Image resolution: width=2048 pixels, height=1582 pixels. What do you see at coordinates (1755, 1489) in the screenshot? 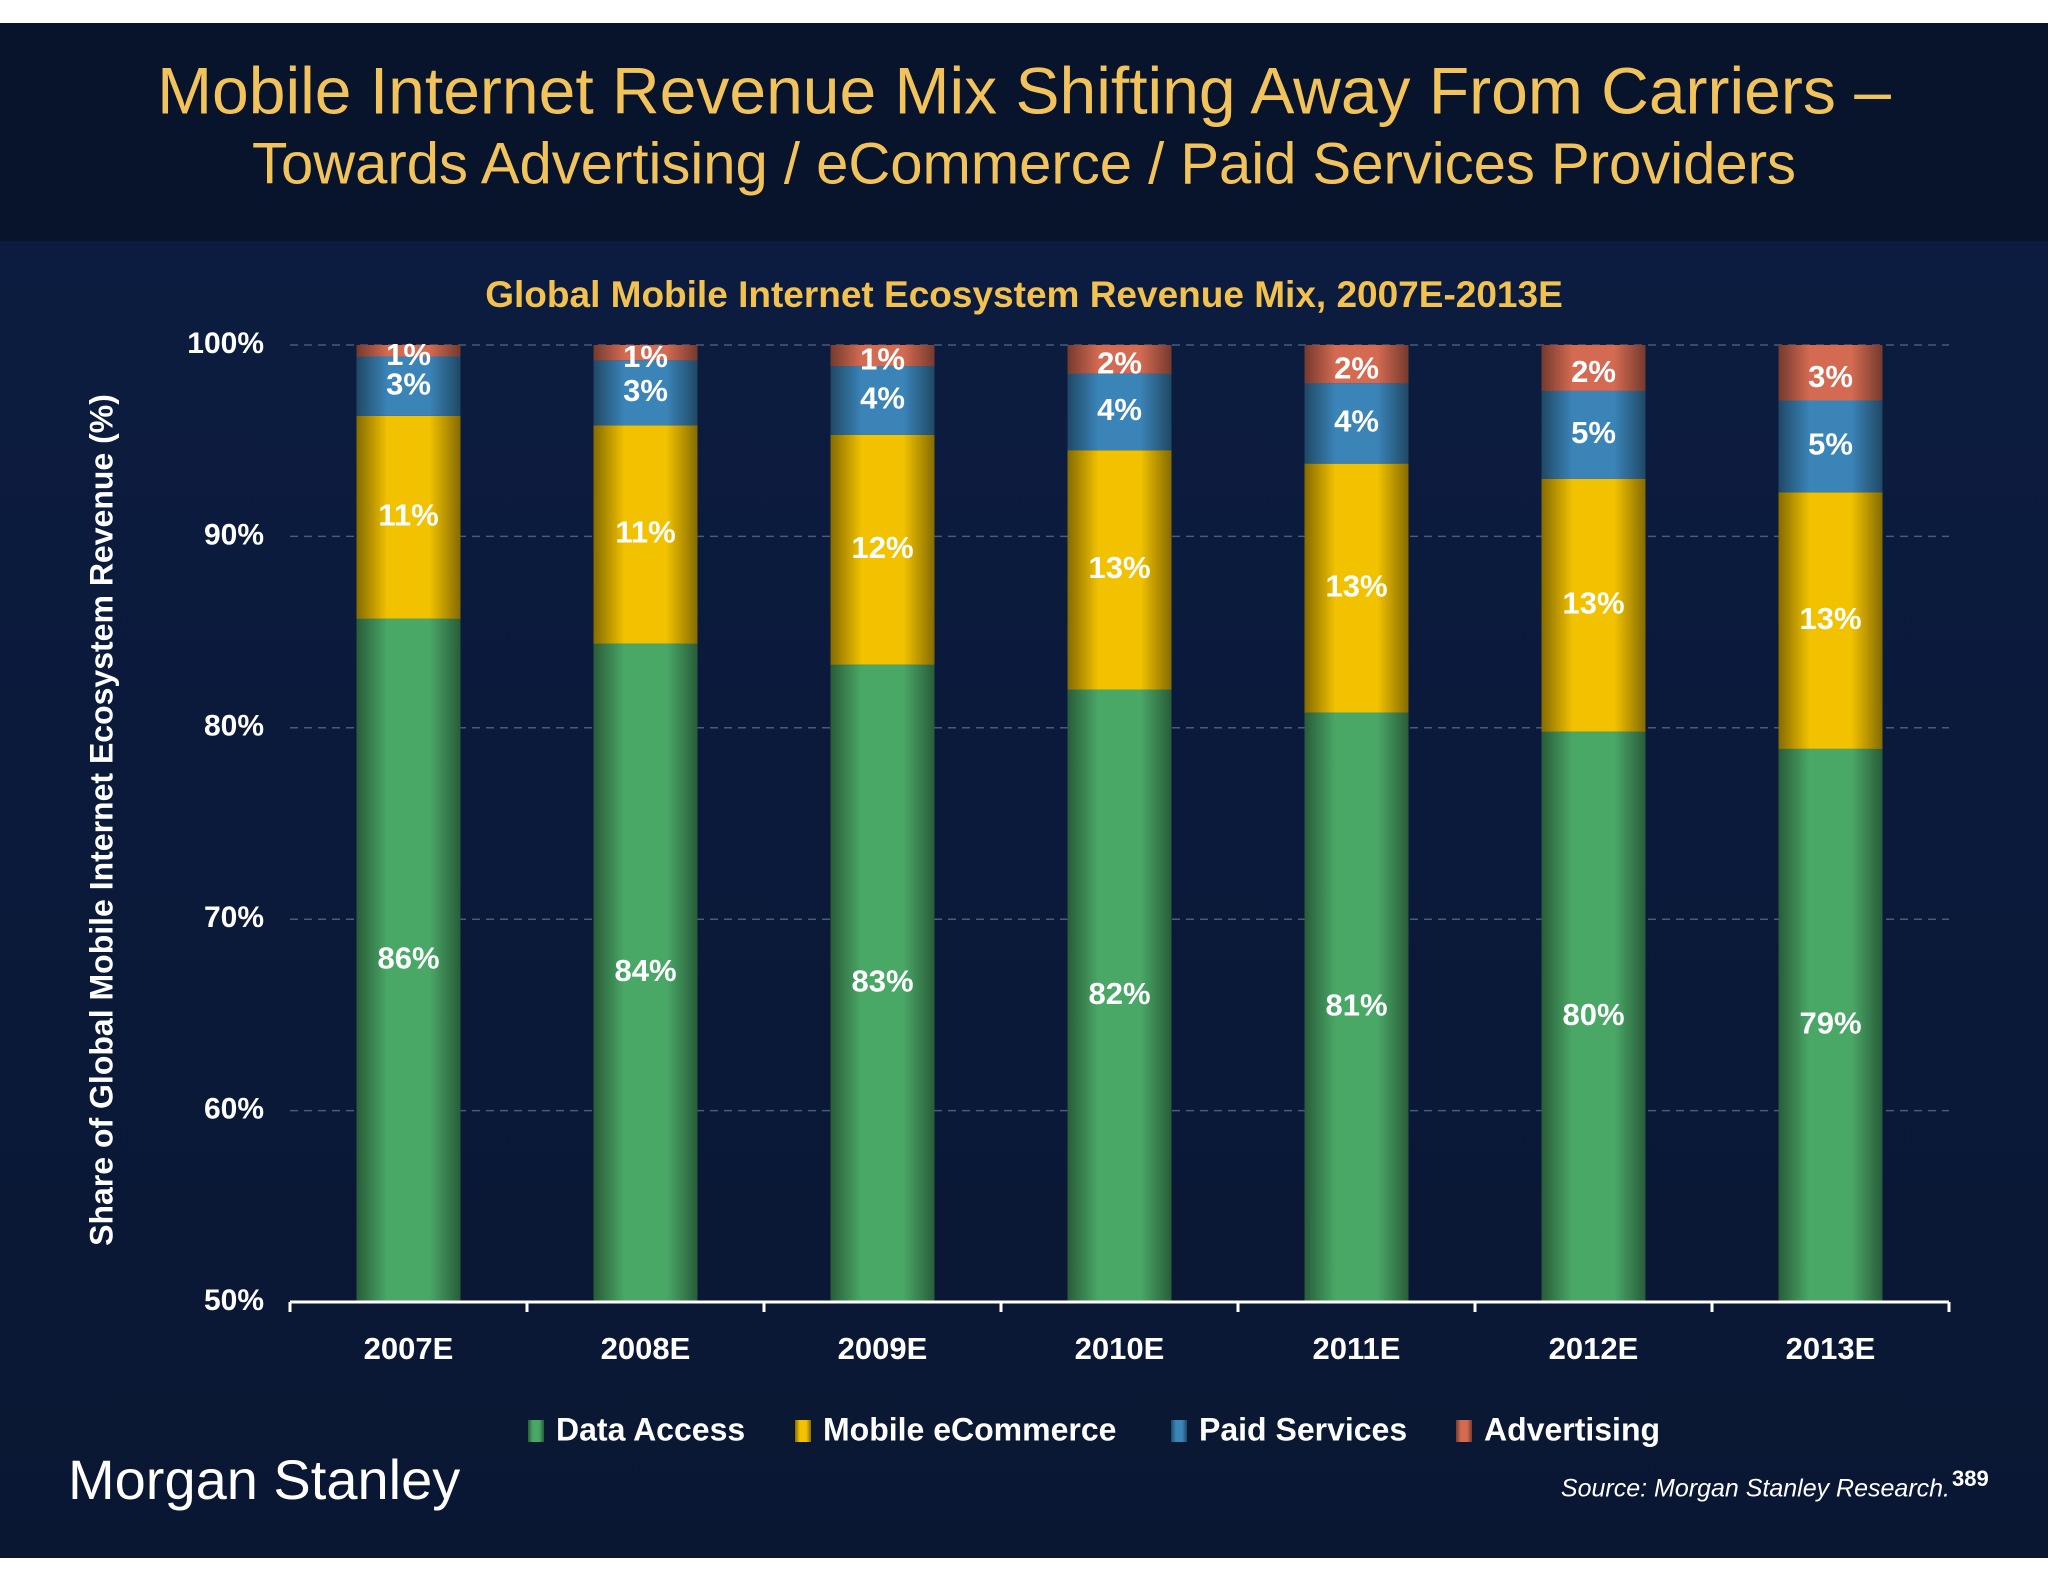
I see `source-note: Source: Morgan Stanley Research.` at bounding box center [1755, 1489].